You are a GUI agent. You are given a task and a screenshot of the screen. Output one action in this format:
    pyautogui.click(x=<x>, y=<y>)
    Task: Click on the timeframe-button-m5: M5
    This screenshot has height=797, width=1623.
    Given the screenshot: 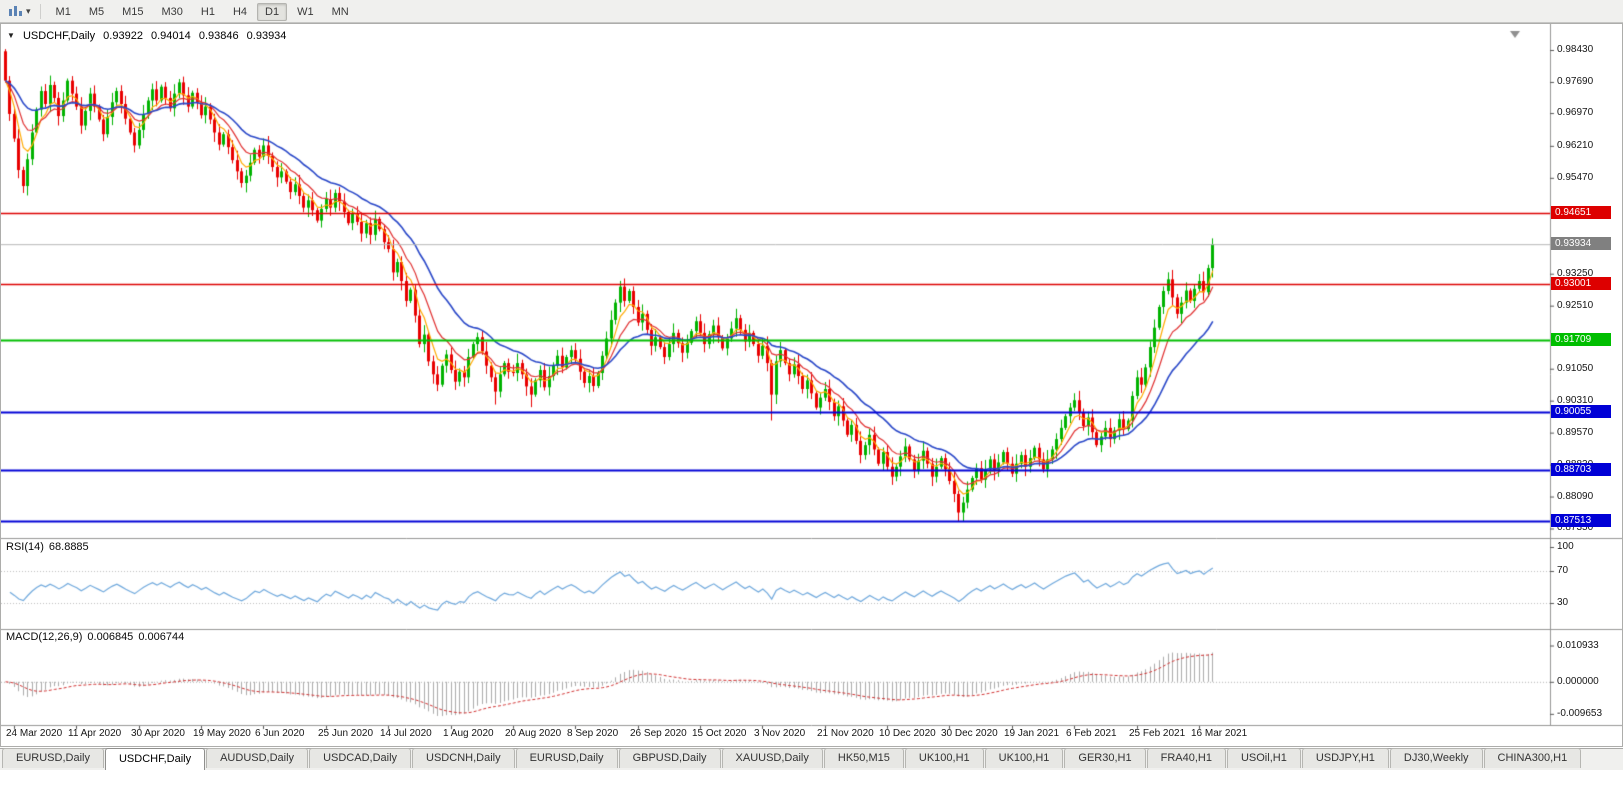 What is the action you would take?
    pyautogui.click(x=96, y=12)
    